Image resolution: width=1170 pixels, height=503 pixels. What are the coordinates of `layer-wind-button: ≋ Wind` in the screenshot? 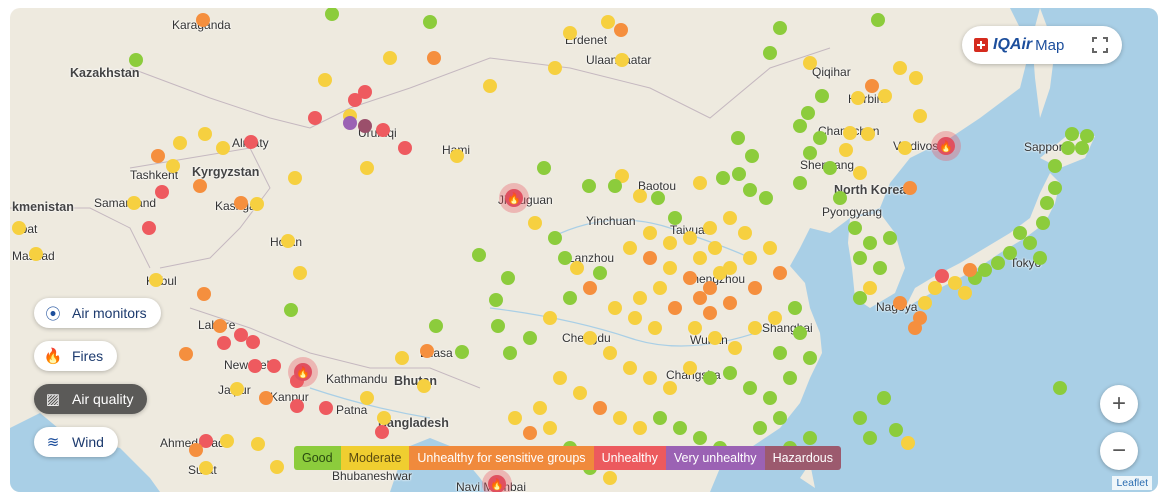 It's located at (76, 442).